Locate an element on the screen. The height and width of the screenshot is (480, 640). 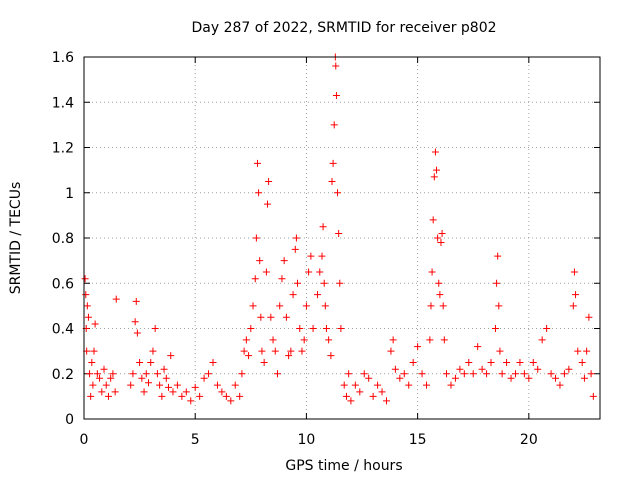
y-tick-label: 0.8 is located at coordinates (63, 239).